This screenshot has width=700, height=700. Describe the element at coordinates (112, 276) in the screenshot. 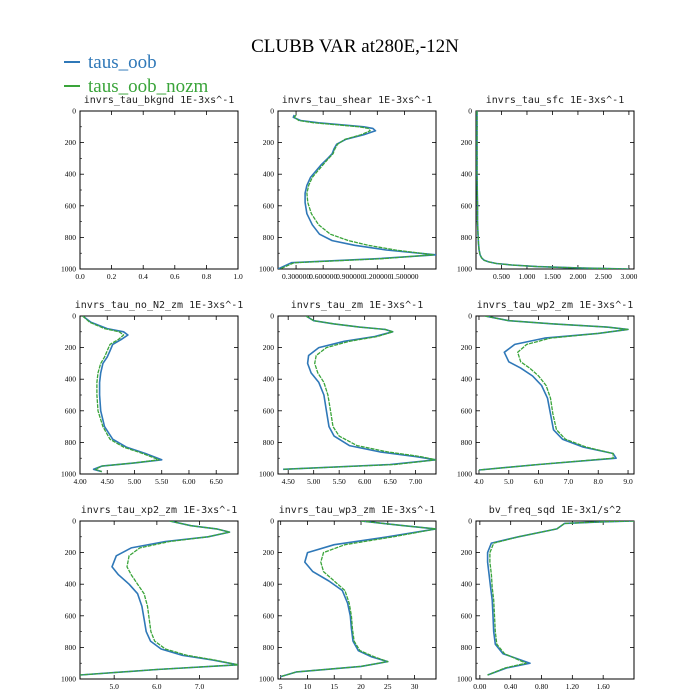

I see `x-tick-label: 0.2` at that location.